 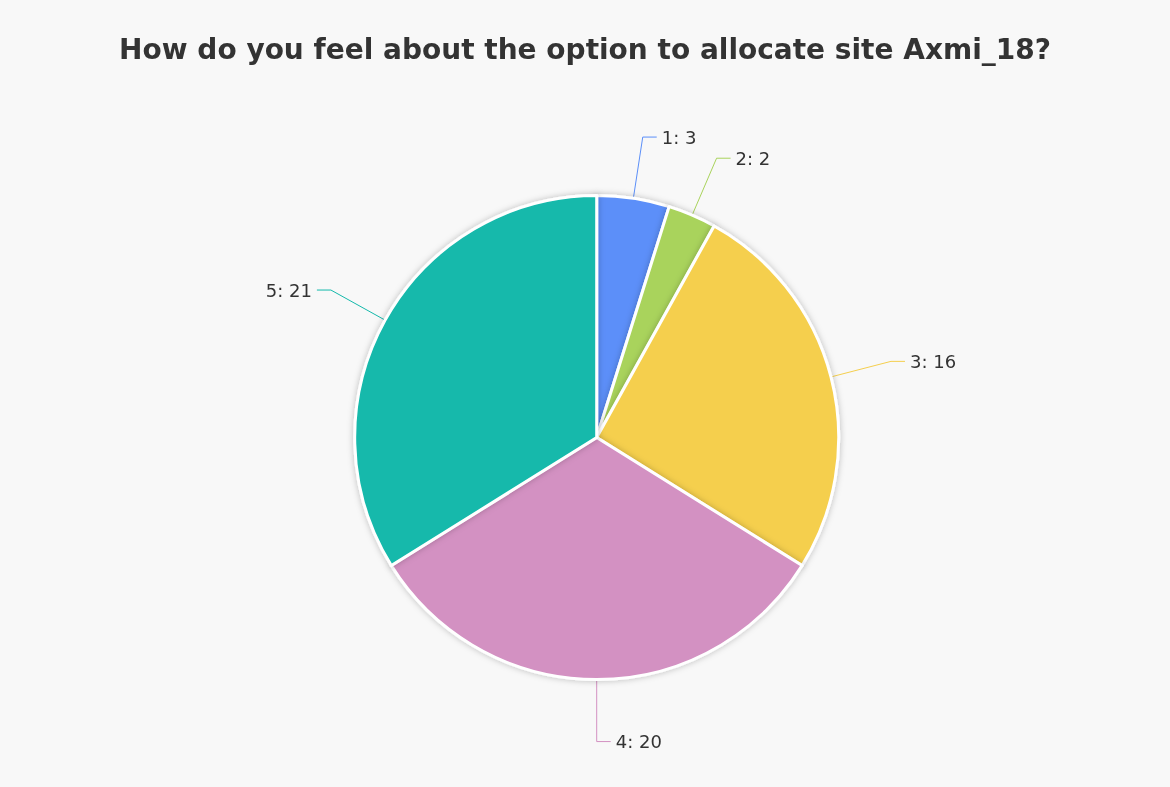 I want to click on data-label: 5: 21, so click(x=288, y=290).